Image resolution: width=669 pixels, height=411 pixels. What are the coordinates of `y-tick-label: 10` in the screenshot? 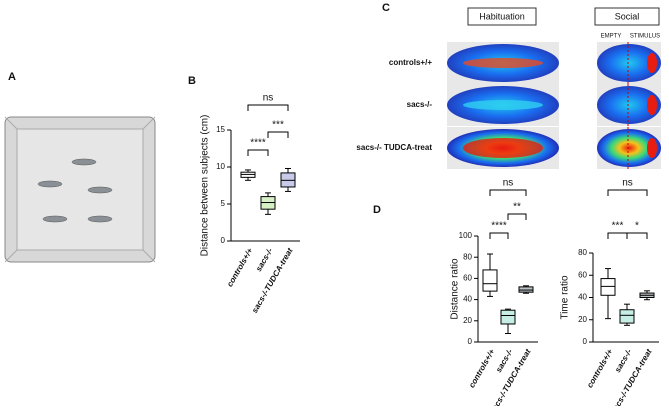 It's located at (220, 166).